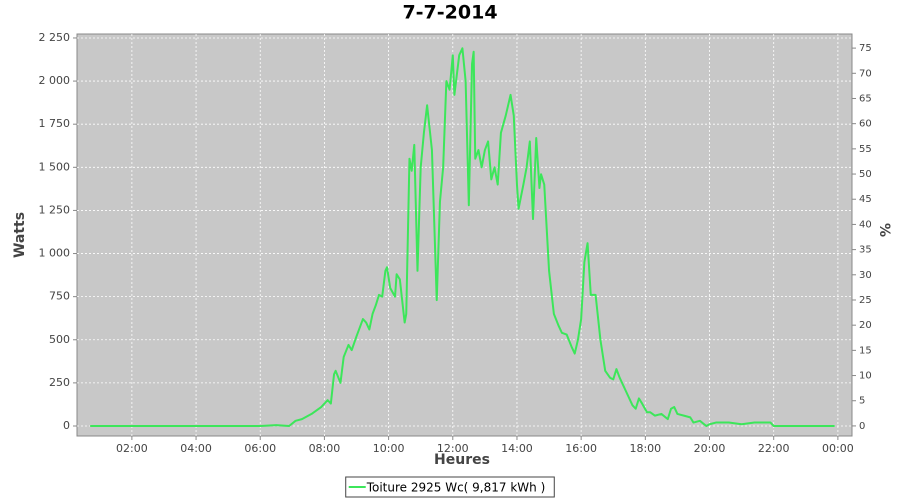 Image resolution: width=900 pixels, height=500 pixels. What do you see at coordinates (517, 448) in the screenshot?
I see `x-tick-label: 14:00` at bounding box center [517, 448].